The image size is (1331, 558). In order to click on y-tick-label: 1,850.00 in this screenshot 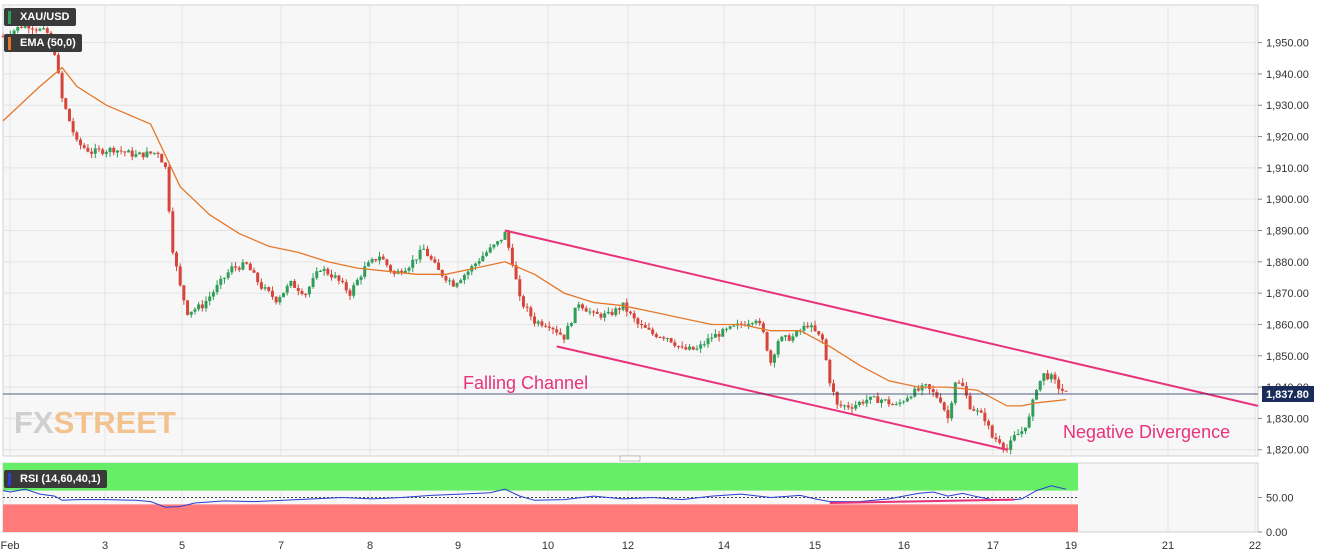, I will do `click(1287, 357)`.